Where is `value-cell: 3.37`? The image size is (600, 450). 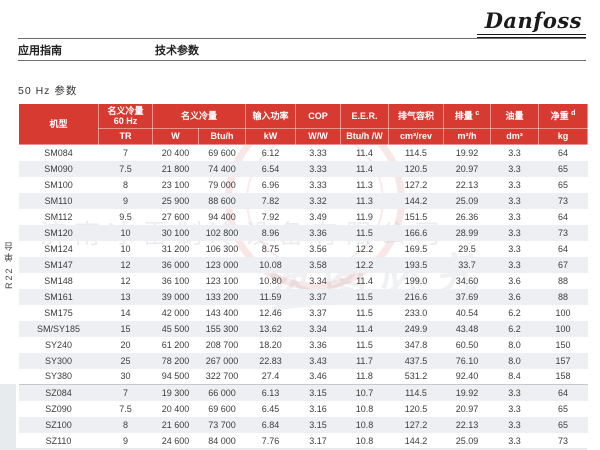
value-cell: 3.37 is located at coordinates (318, 312).